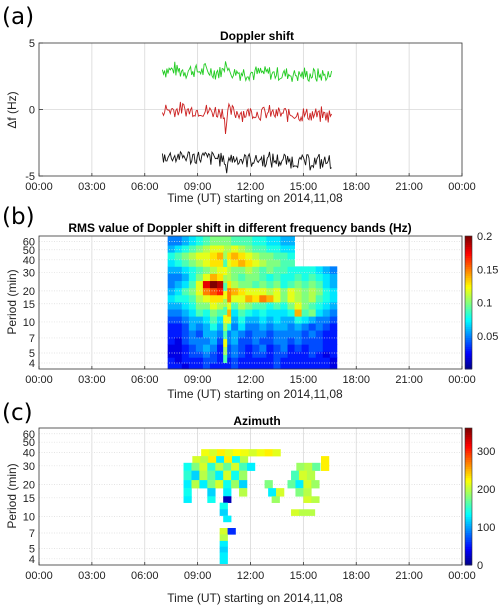 Image resolution: width=500 pixels, height=608 pixels. I want to click on panel-c-colorbar-tick-label: 0, so click(480, 566).